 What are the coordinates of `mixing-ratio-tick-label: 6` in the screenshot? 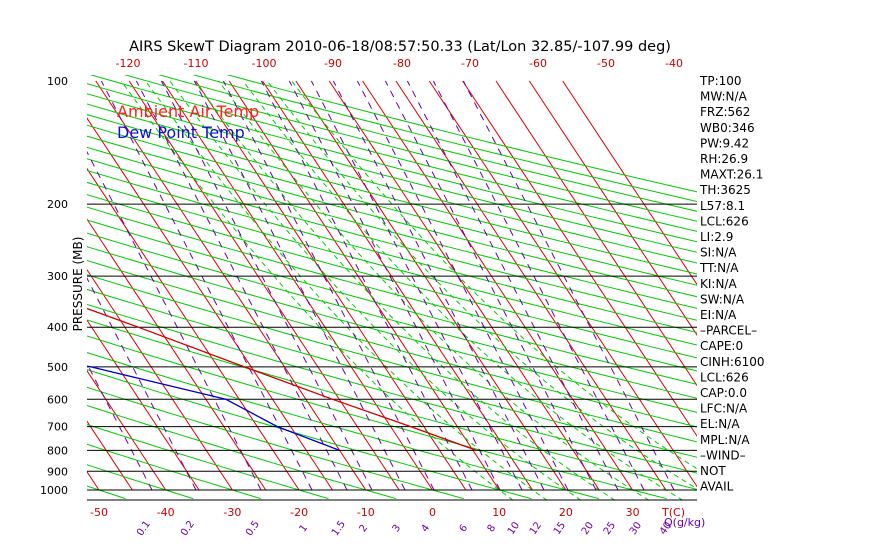 It's located at (464, 529).